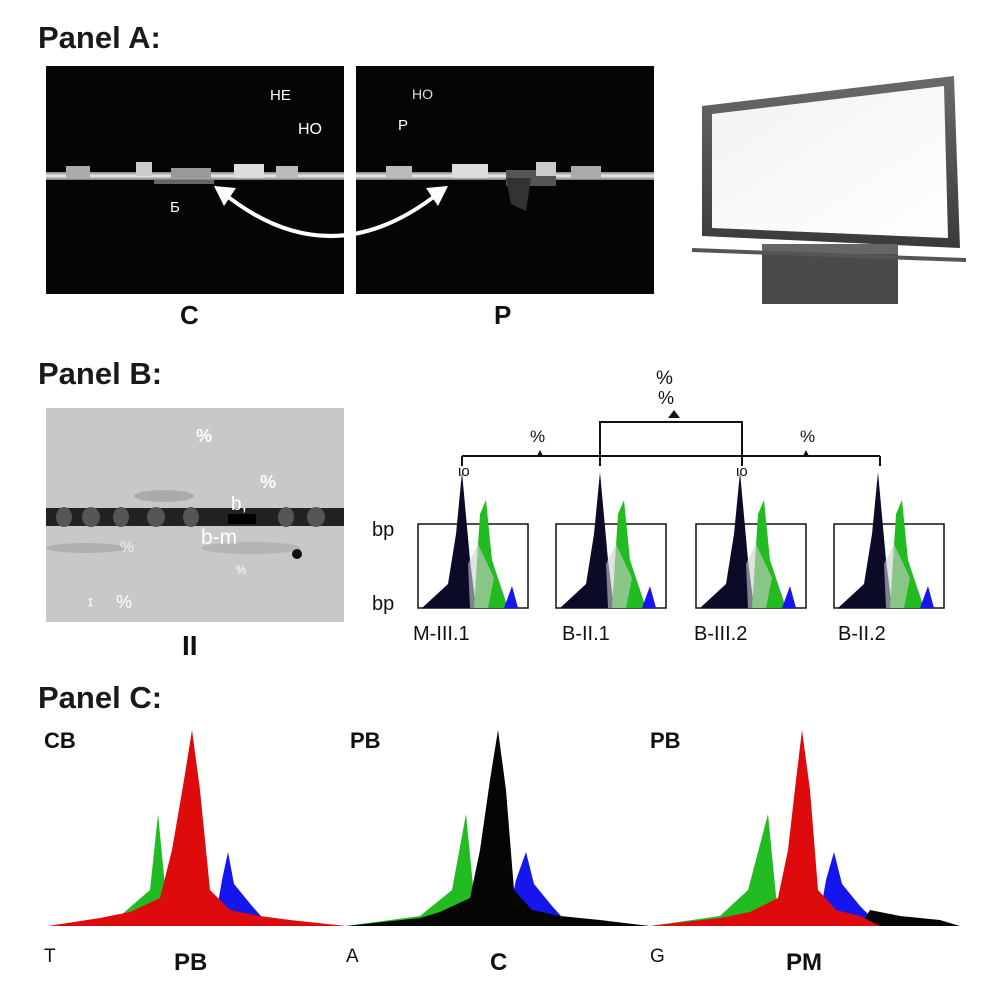 The height and width of the screenshot is (1002, 1002). What do you see at coordinates (60, 740) in the screenshot?
I see `trace-1-top-label: CB` at bounding box center [60, 740].